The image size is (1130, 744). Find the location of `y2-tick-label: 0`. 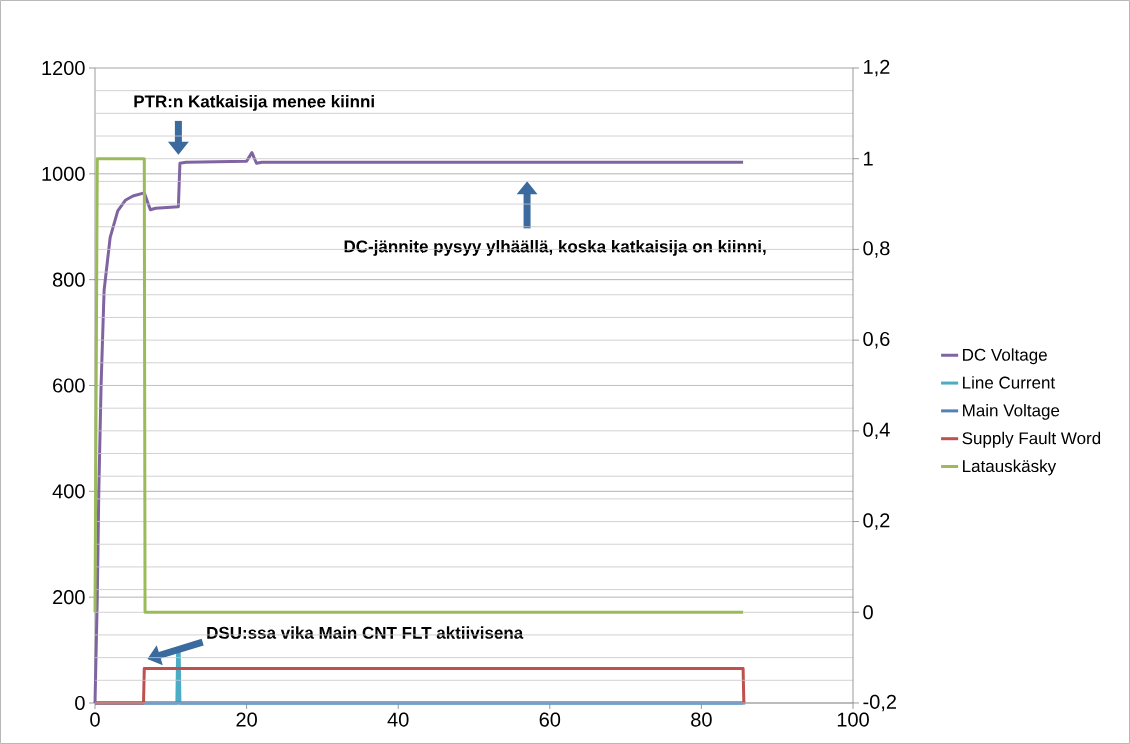

y2-tick-label: 0 is located at coordinates (868, 612).